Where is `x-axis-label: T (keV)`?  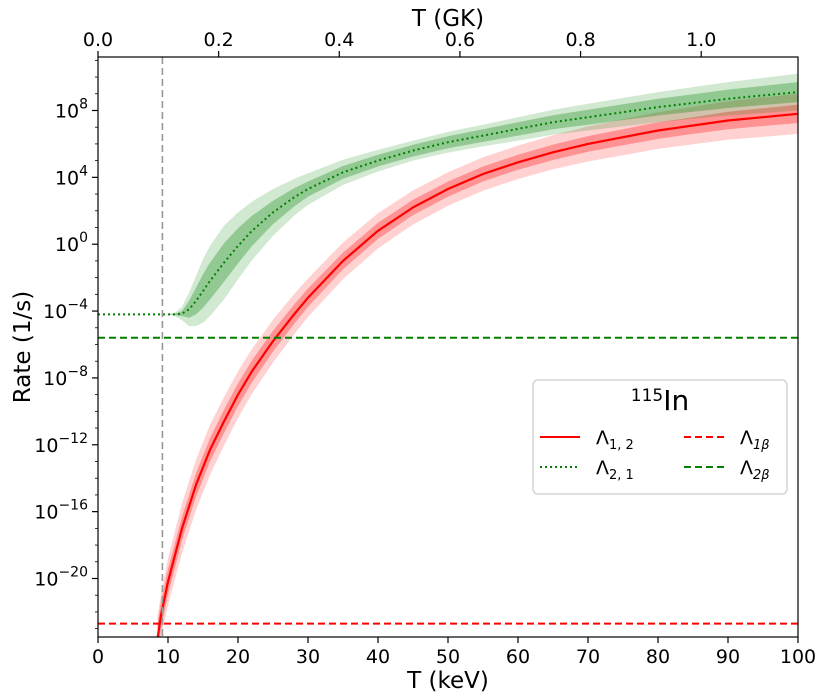
x-axis-label: T (keV) is located at coordinates (447, 681).